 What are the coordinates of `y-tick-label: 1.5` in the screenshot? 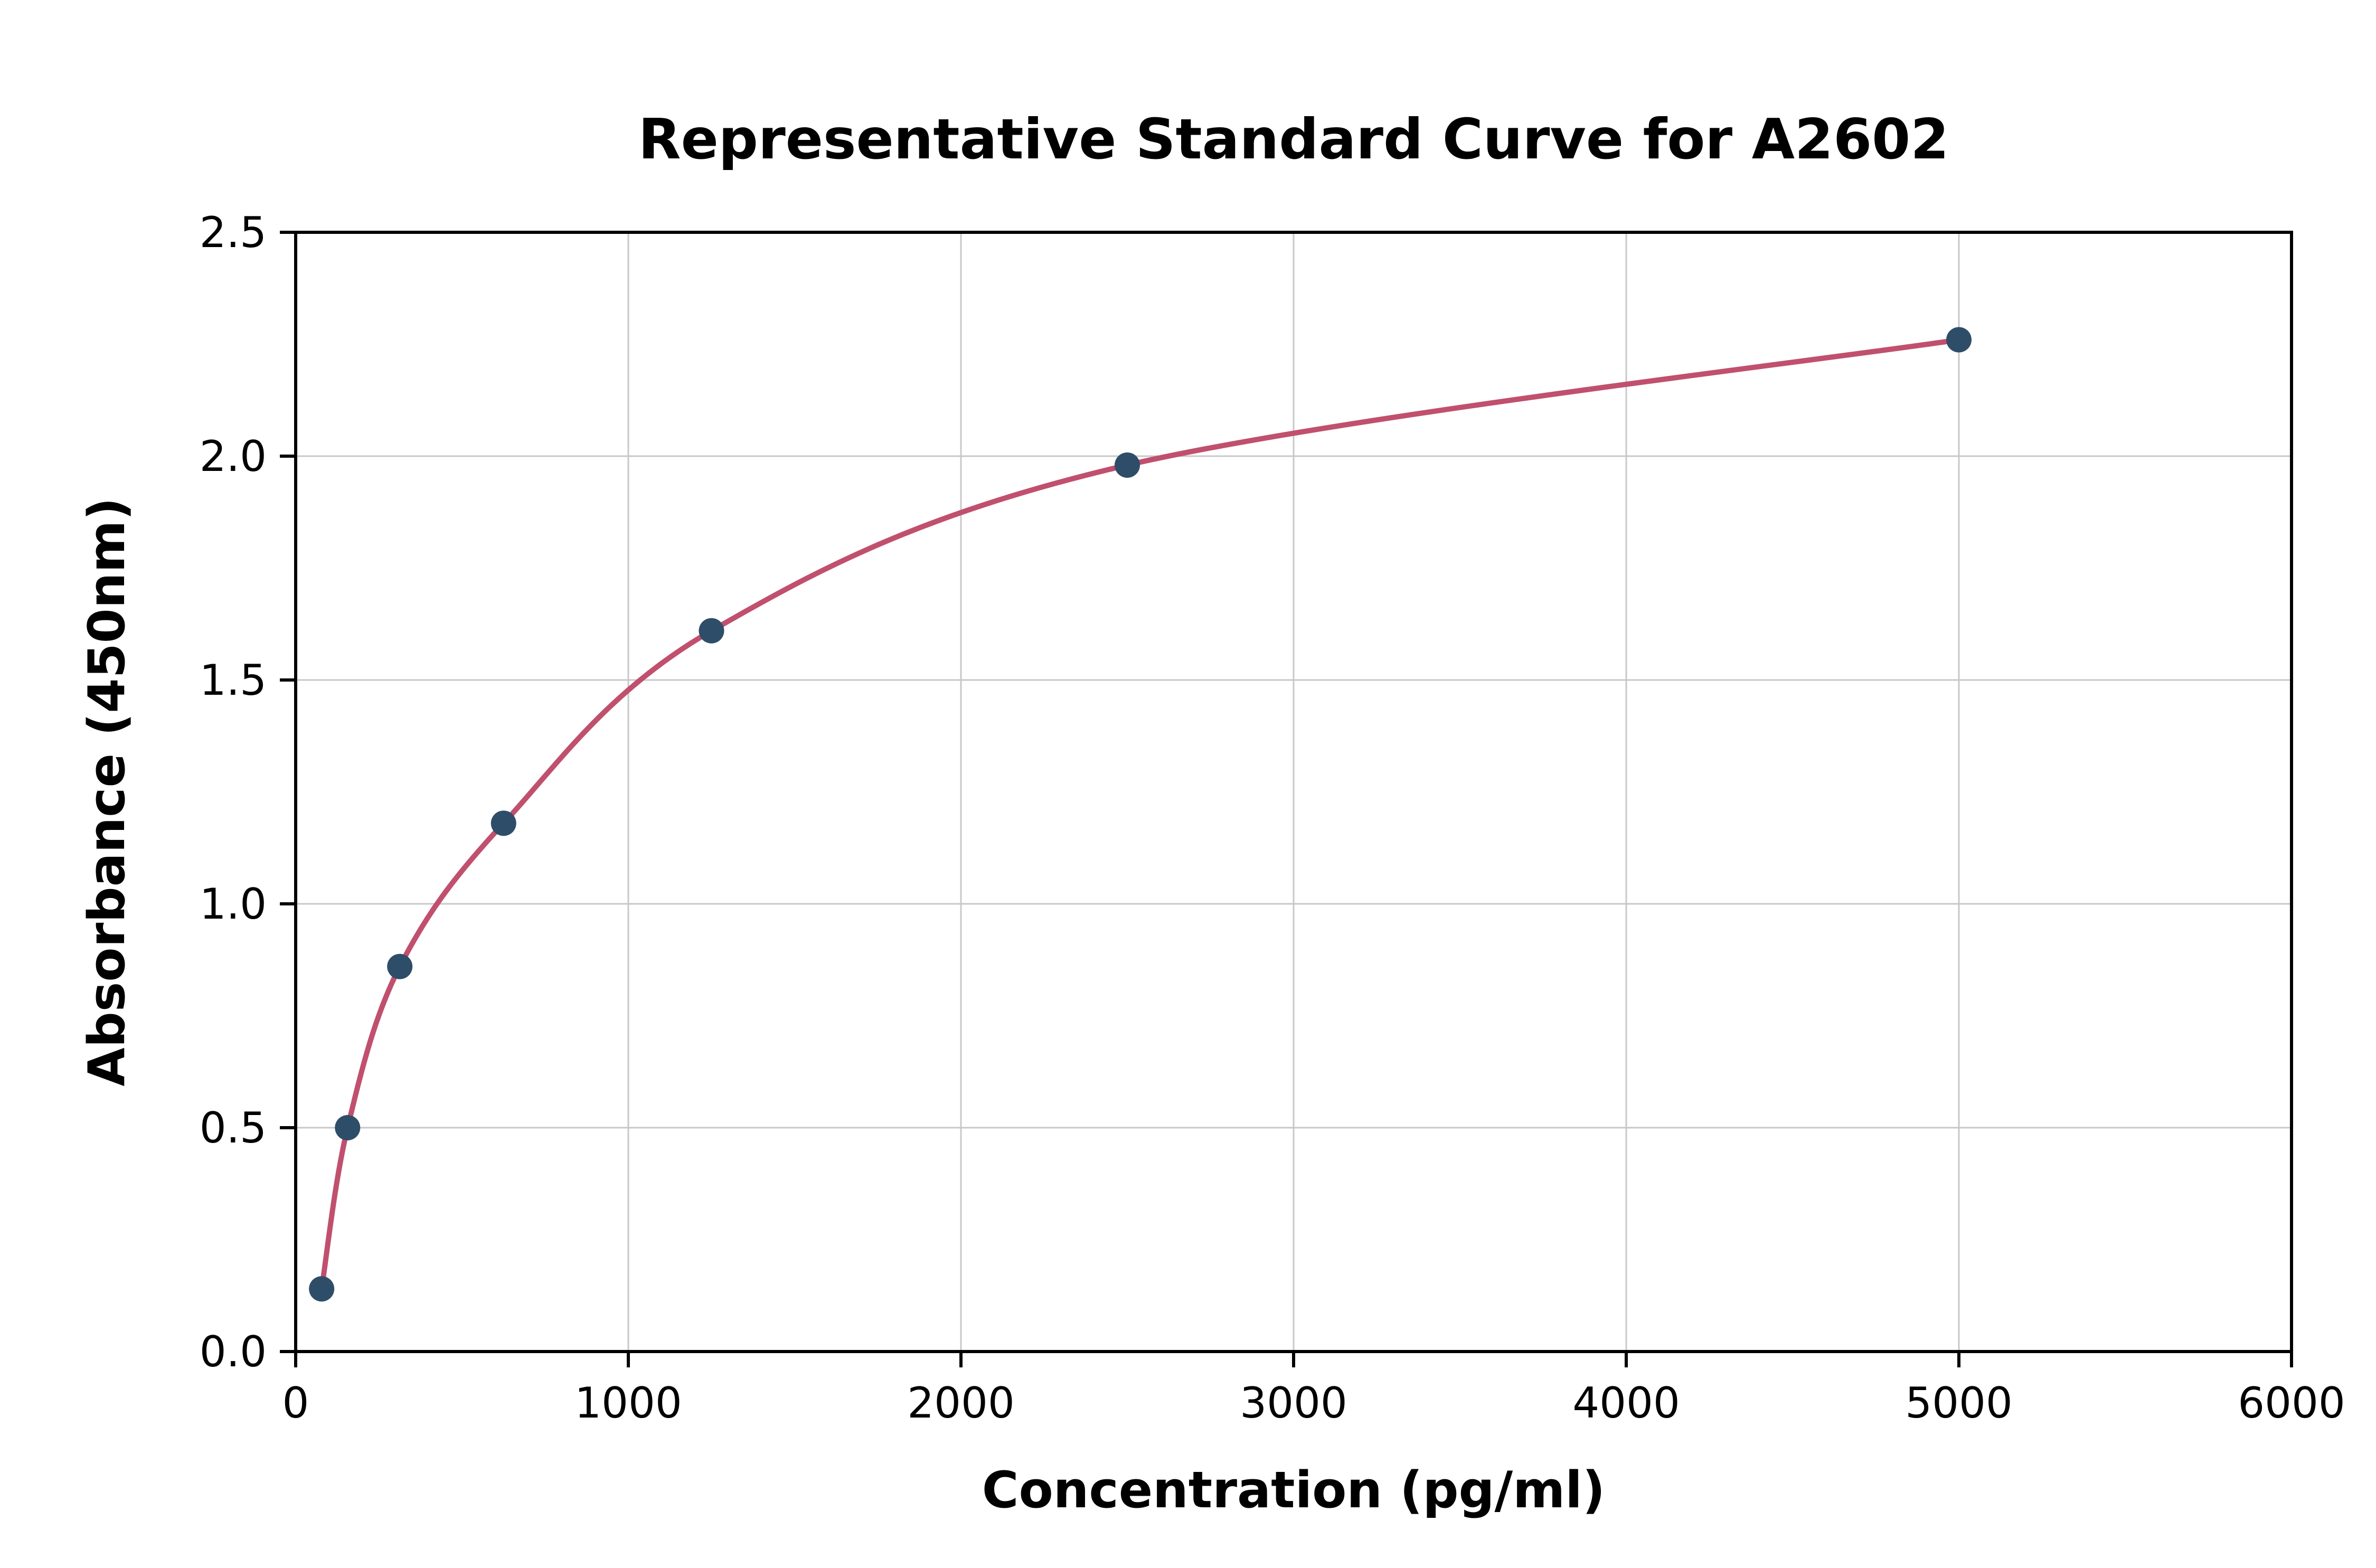 It's located at (234, 680).